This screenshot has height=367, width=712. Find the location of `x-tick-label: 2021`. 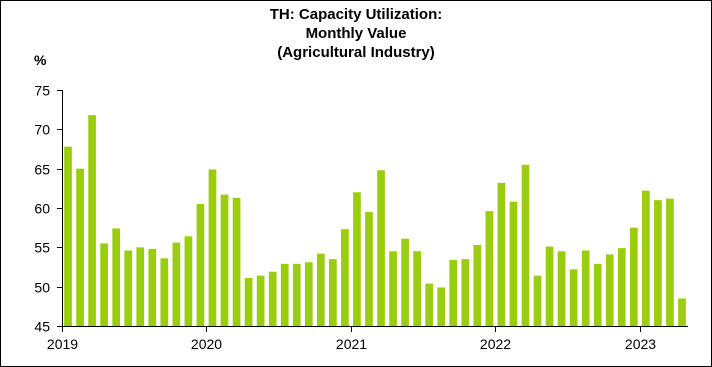

x-tick-label: 2021 is located at coordinates (351, 344).